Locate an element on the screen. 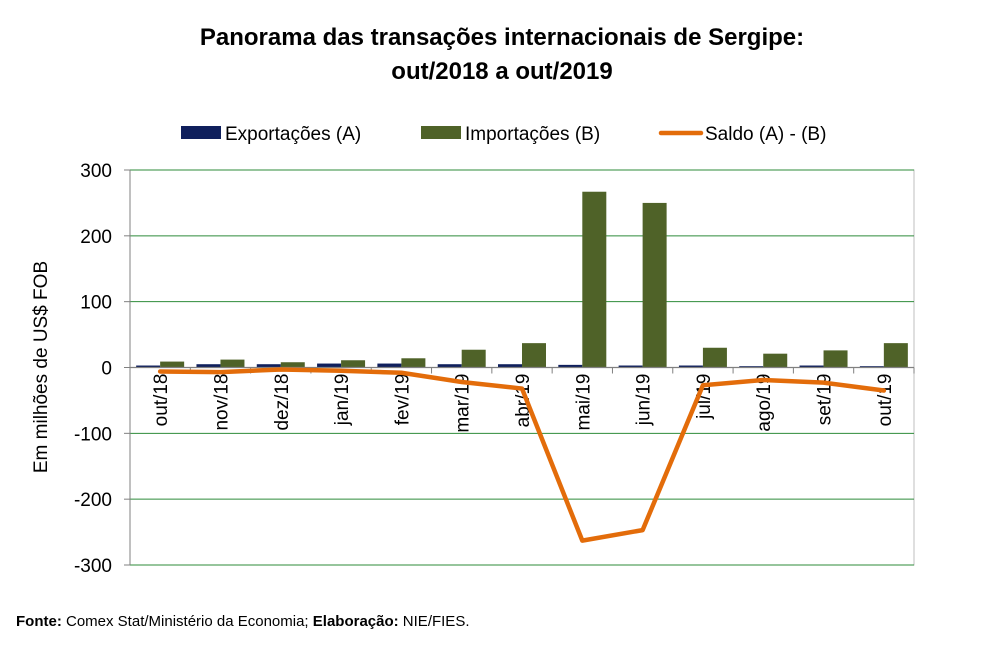 This screenshot has width=1004, height=648. y-tick-label: -200 is located at coordinates (93, 500).